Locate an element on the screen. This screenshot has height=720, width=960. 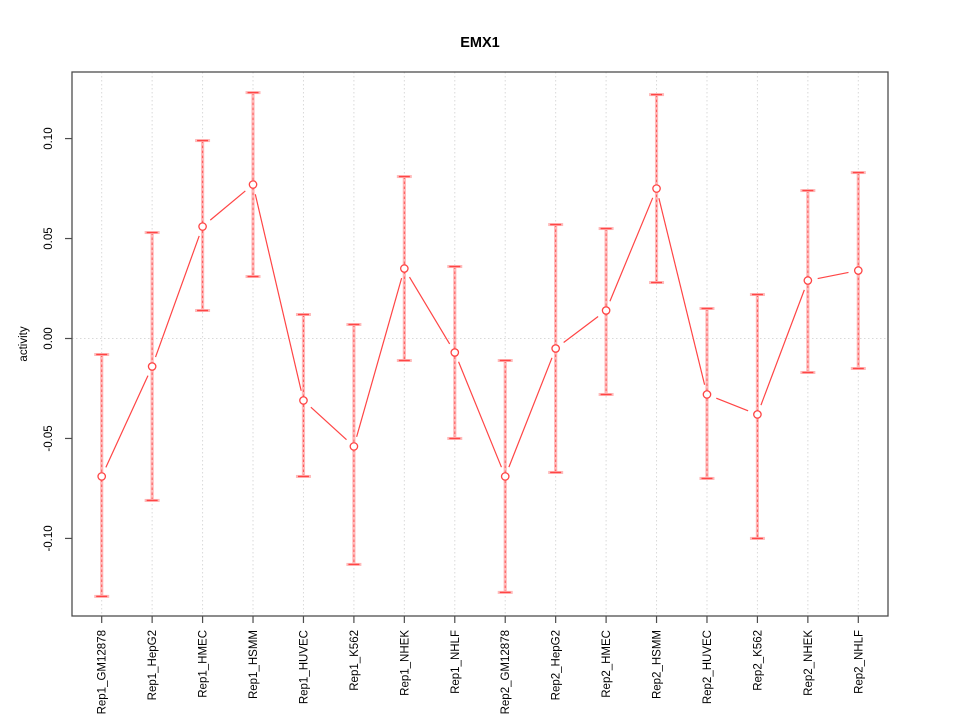
chart-title: EMX1 is located at coordinates (480, 43).